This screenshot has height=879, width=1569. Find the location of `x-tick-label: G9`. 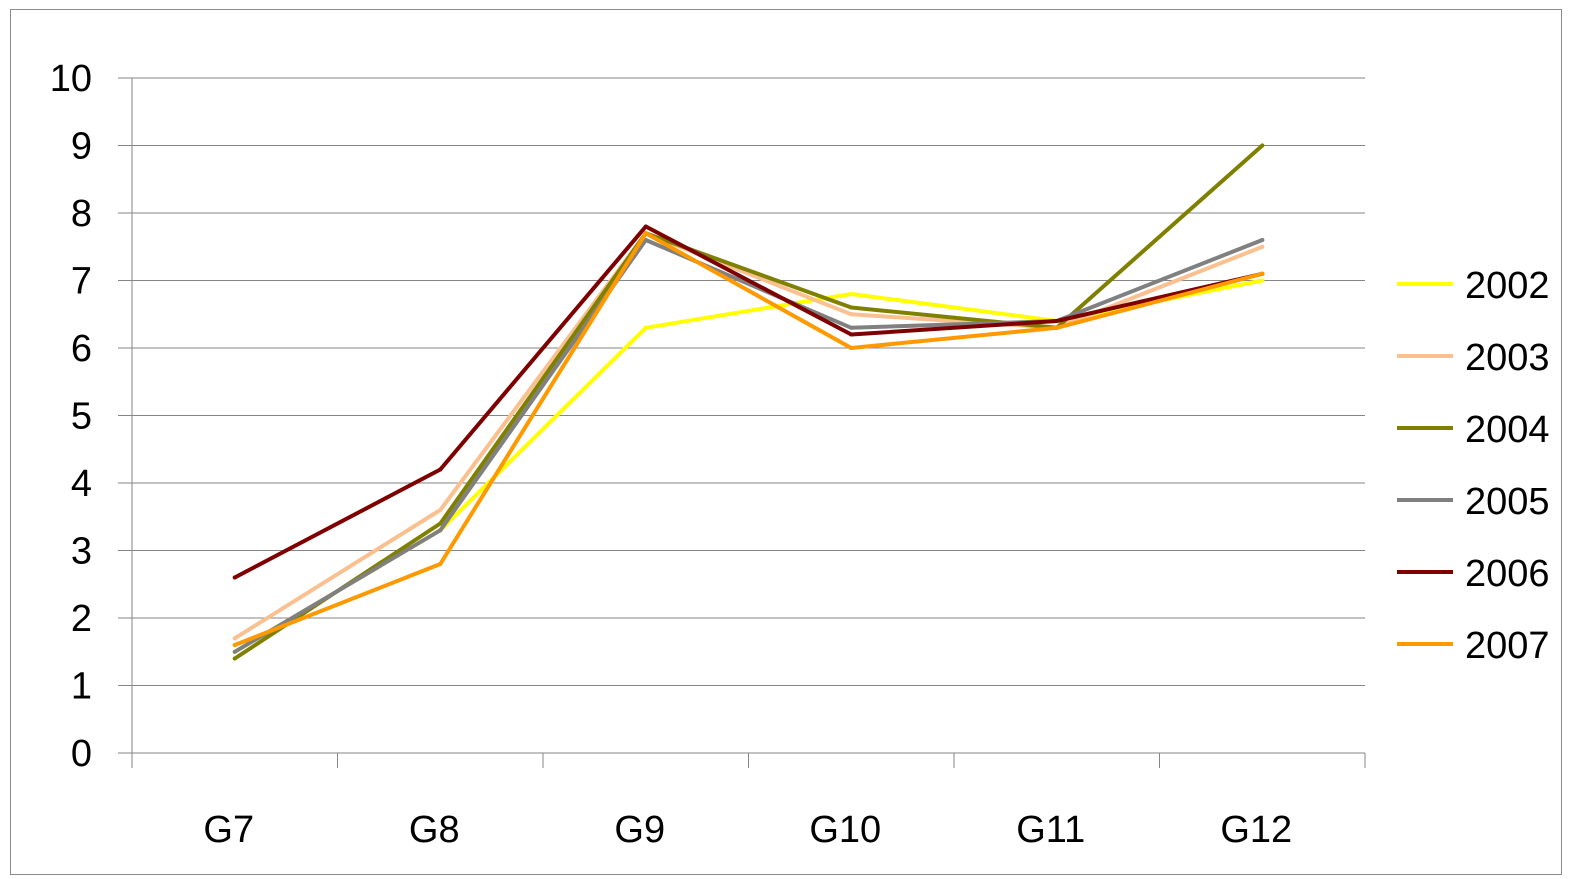

x-tick-label: G9 is located at coordinates (639, 830).